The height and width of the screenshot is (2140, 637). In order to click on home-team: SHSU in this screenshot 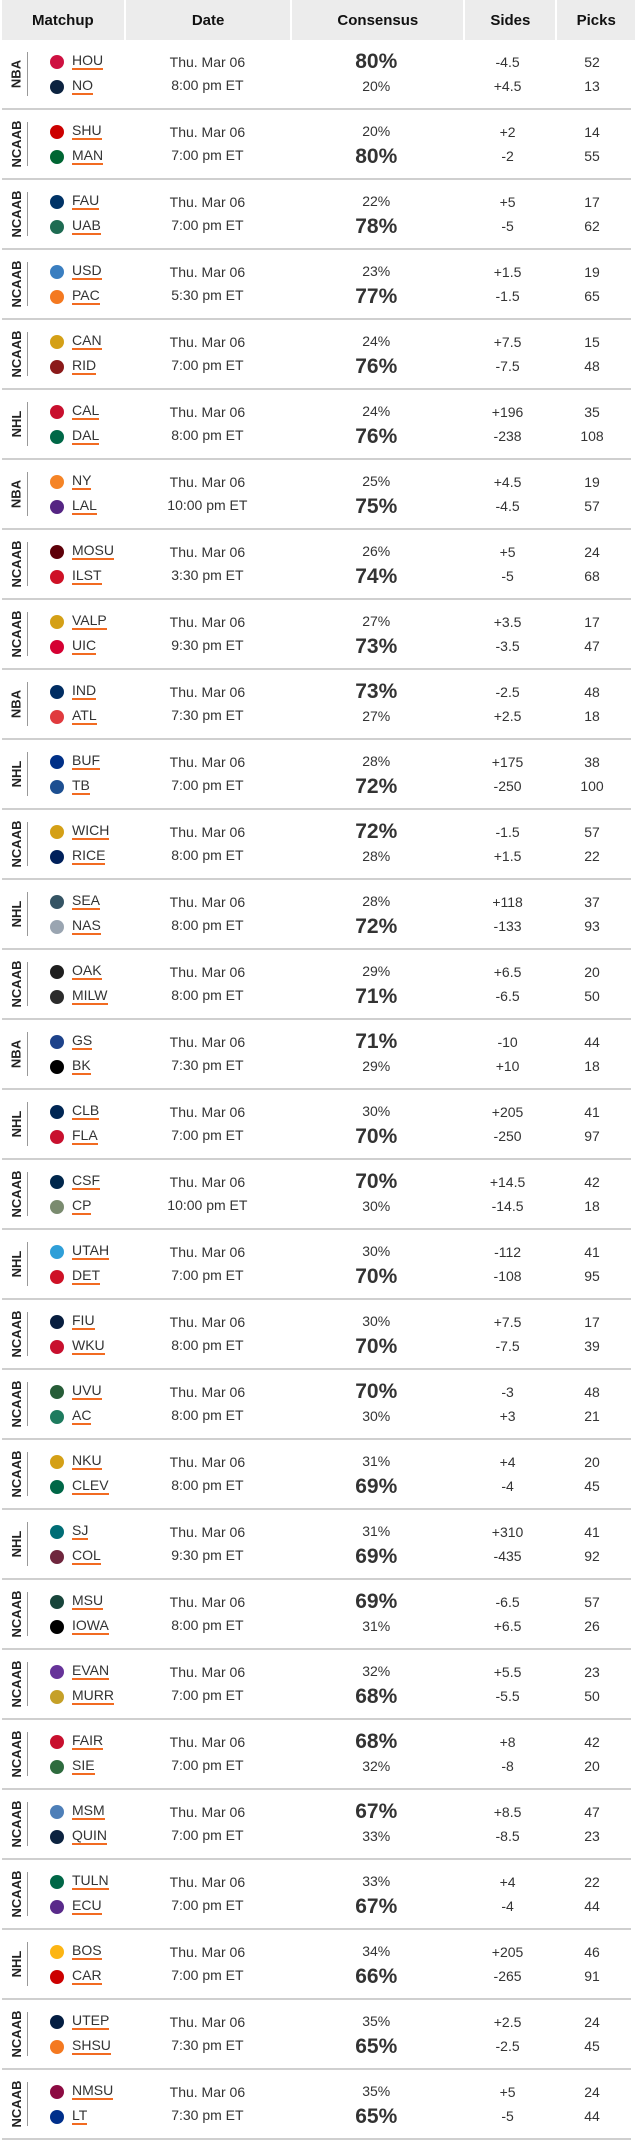, I will do `click(80, 2046)`.